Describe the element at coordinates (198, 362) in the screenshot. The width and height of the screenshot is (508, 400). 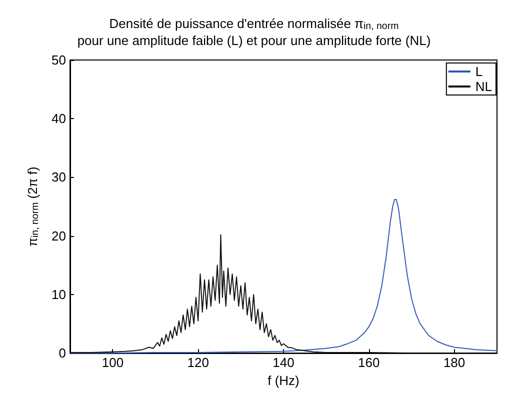
I see `x-tick-label: 120` at that location.